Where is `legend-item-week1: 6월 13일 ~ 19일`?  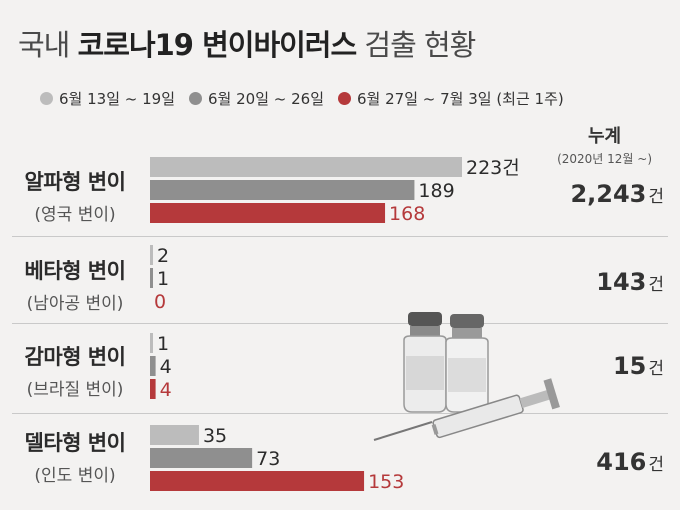 legend-item-week1: 6월 13일 ~ 19일 is located at coordinates (107, 98).